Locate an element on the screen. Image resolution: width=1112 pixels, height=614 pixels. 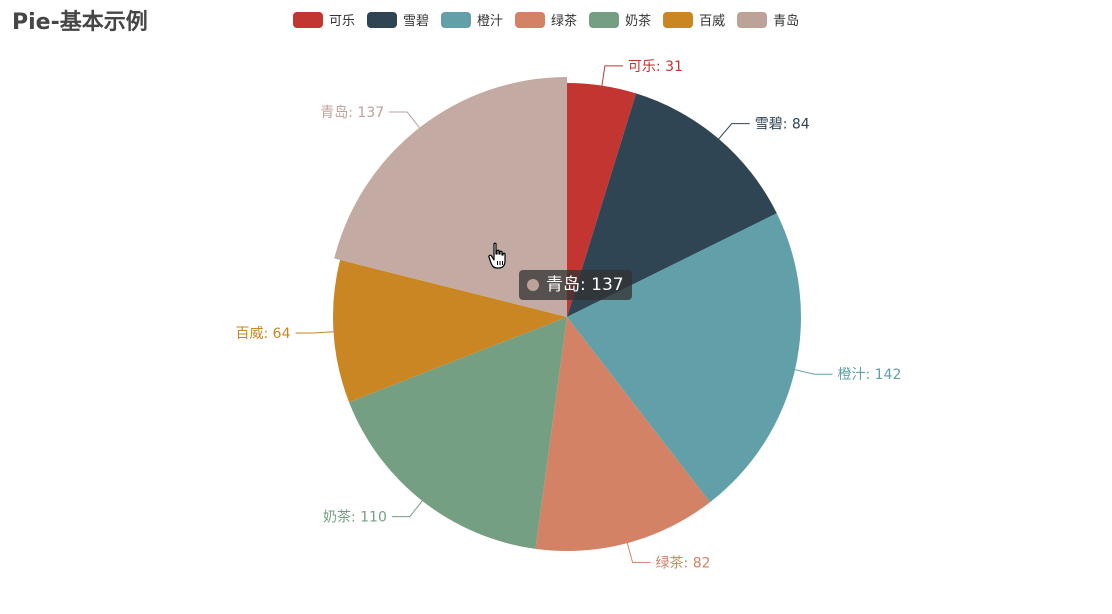
legend-label: 雪碧 is located at coordinates (416, 21).